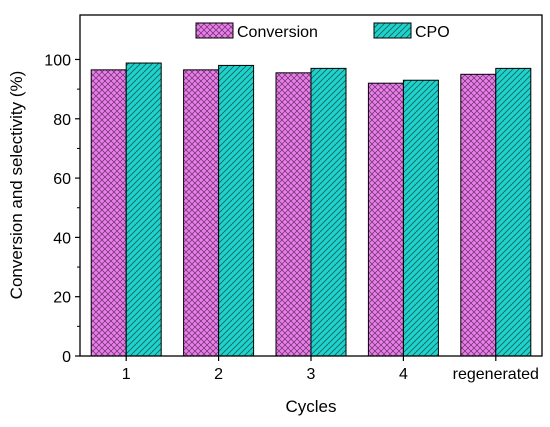 Image resolution: width=550 pixels, height=427 pixels. Describe the element at coordinates (214, 30) in the screenshot. I see `legend-swatch-conversion` at that location.